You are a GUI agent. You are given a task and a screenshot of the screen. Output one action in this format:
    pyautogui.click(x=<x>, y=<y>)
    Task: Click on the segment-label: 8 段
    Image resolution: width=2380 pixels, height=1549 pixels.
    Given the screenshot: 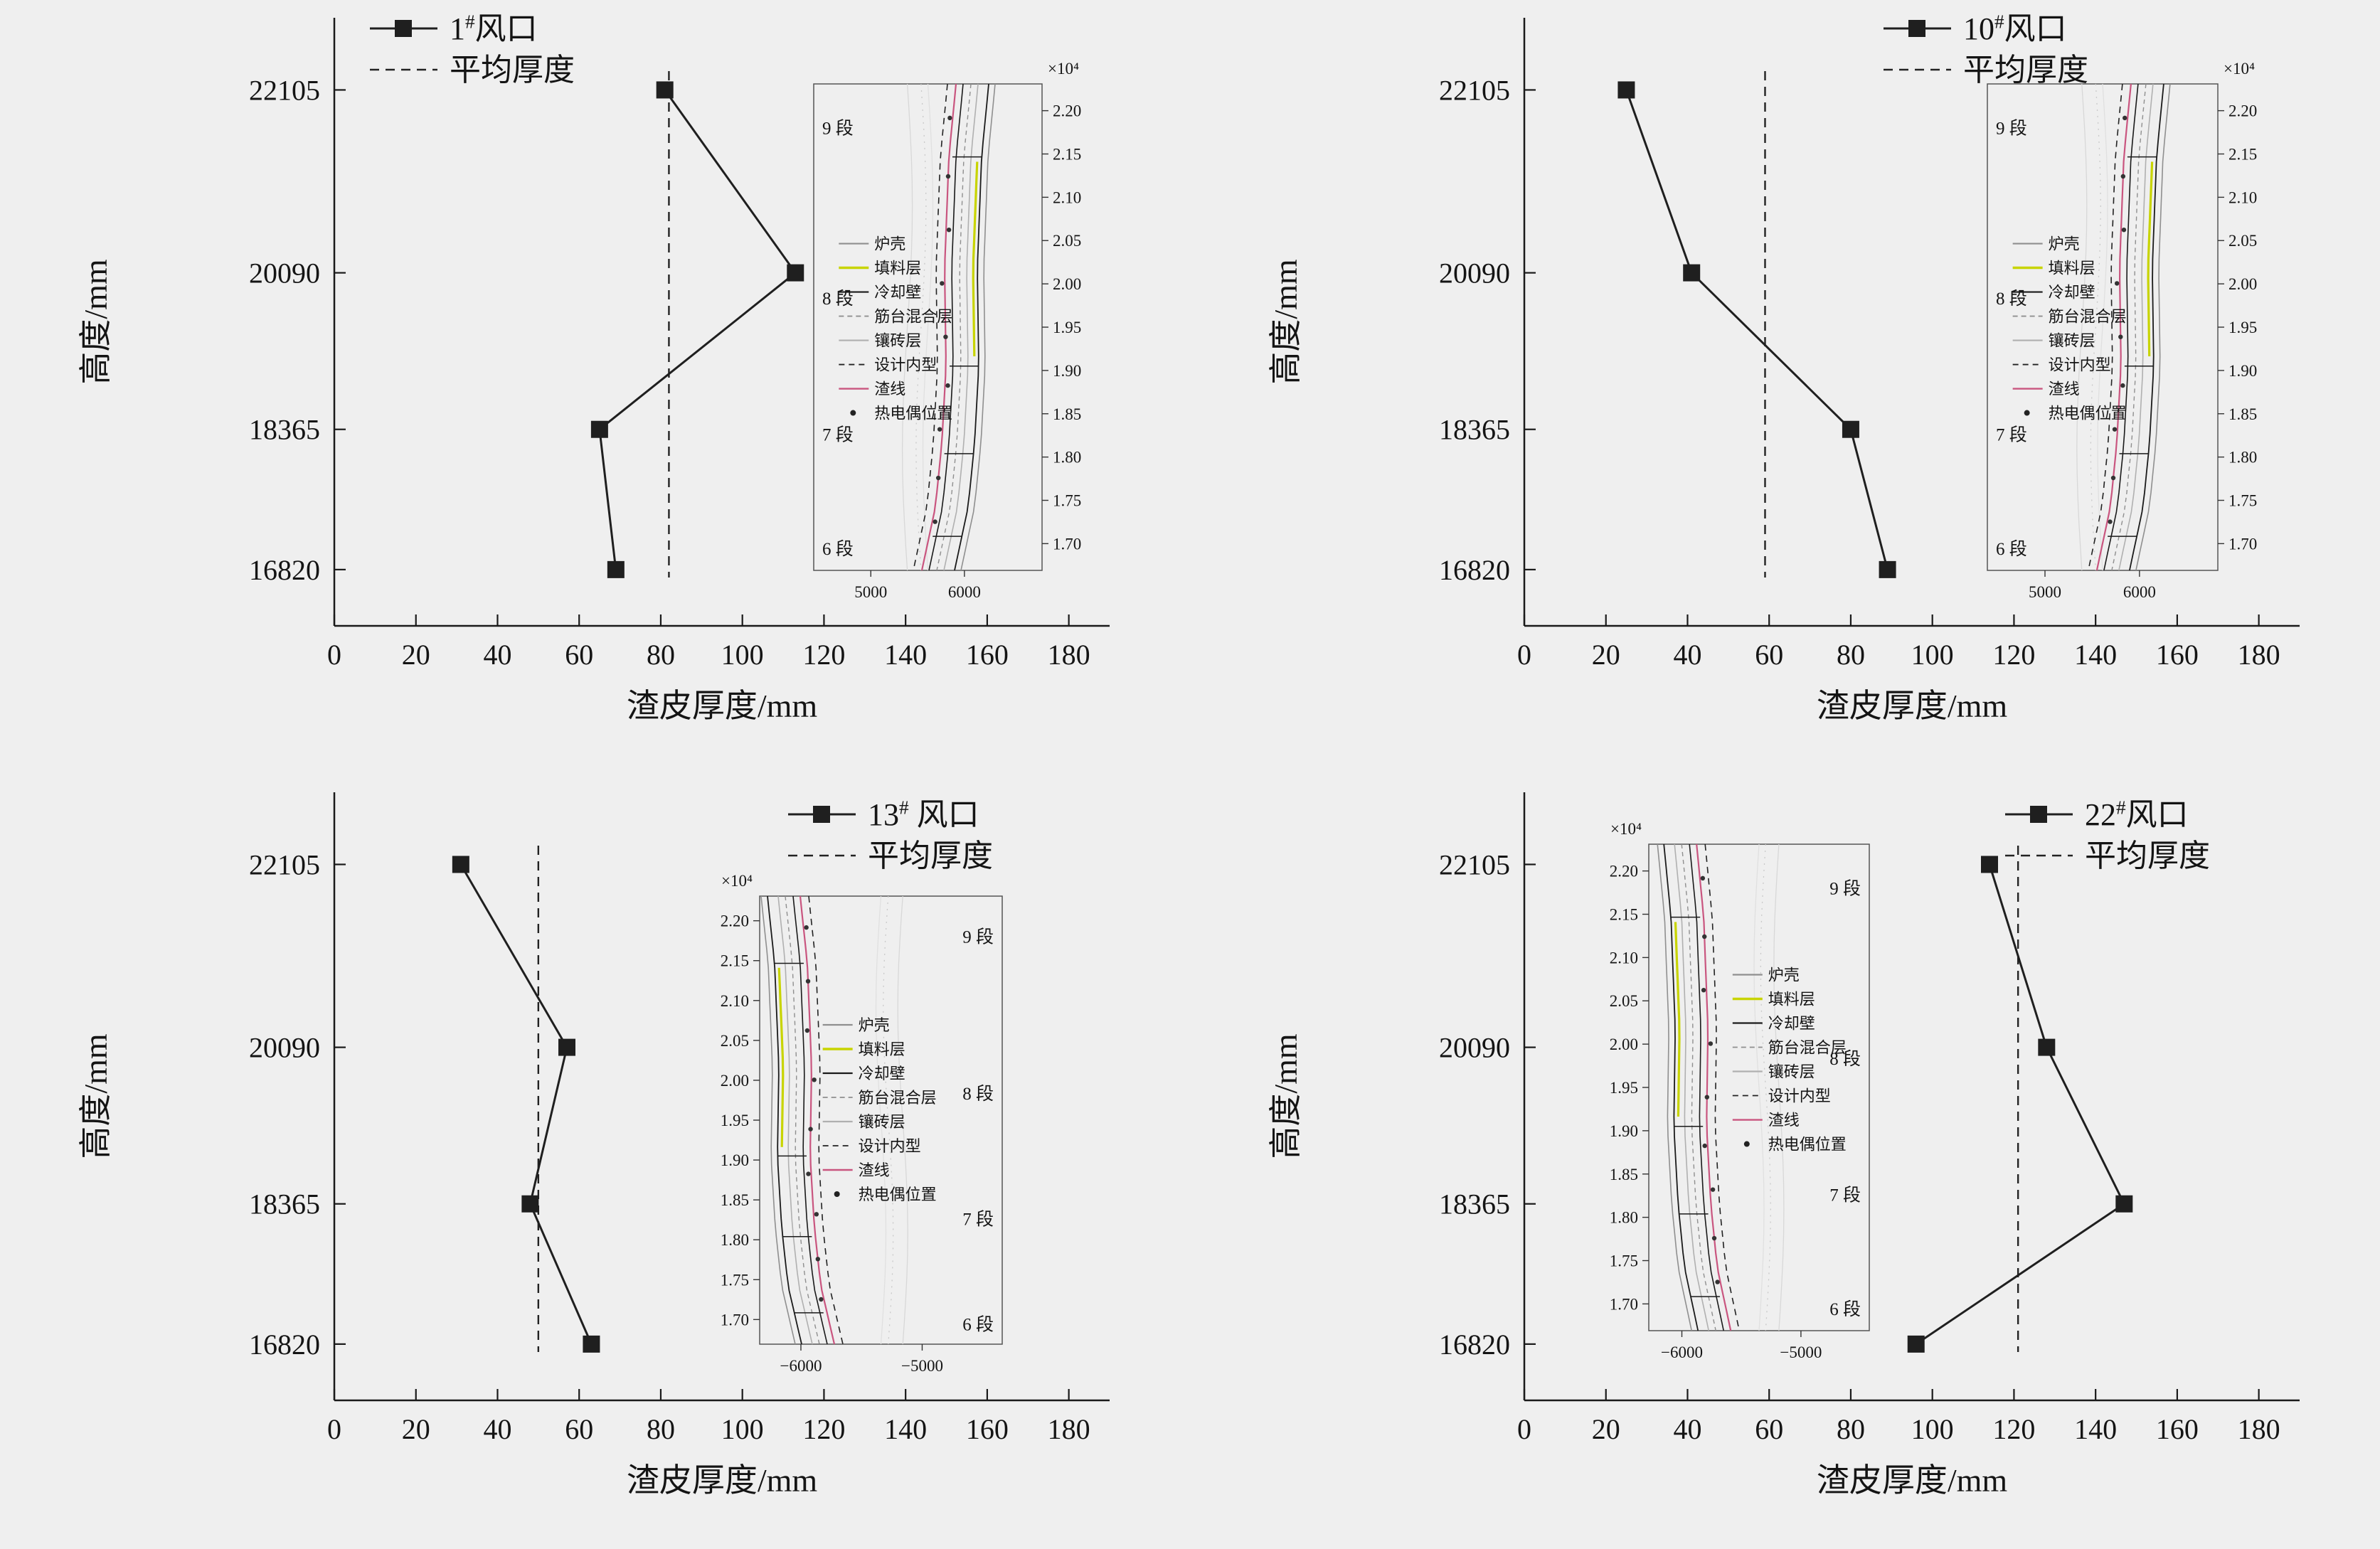 What is the action you would take?
    pyautogui.click(x=978, y=1094)
    